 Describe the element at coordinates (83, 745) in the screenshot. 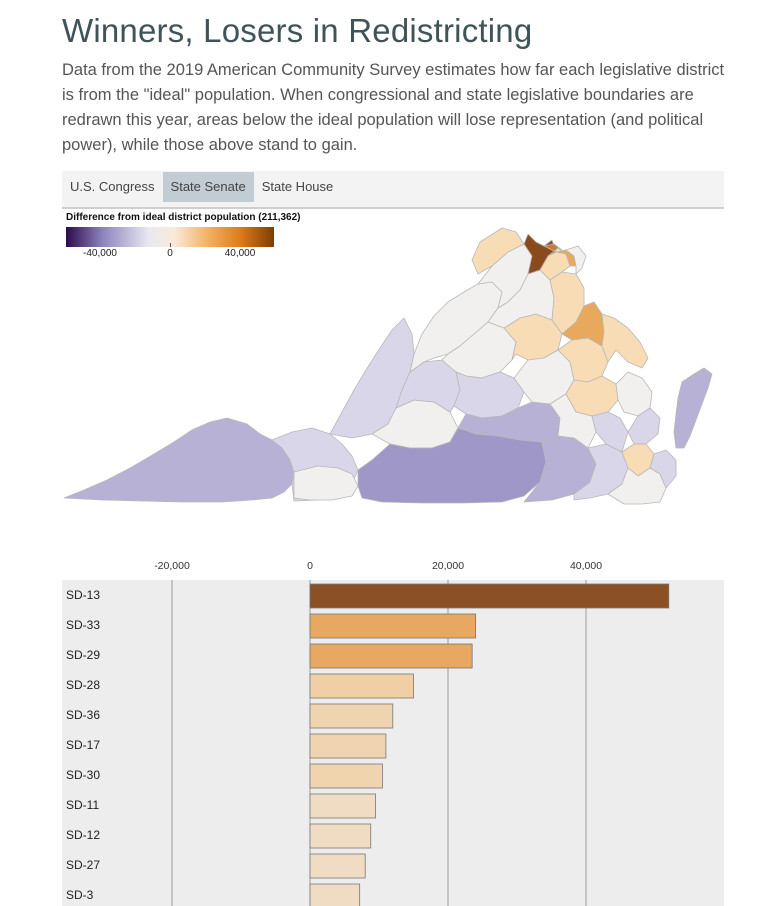

I see `row-label: SD-17` at that location.